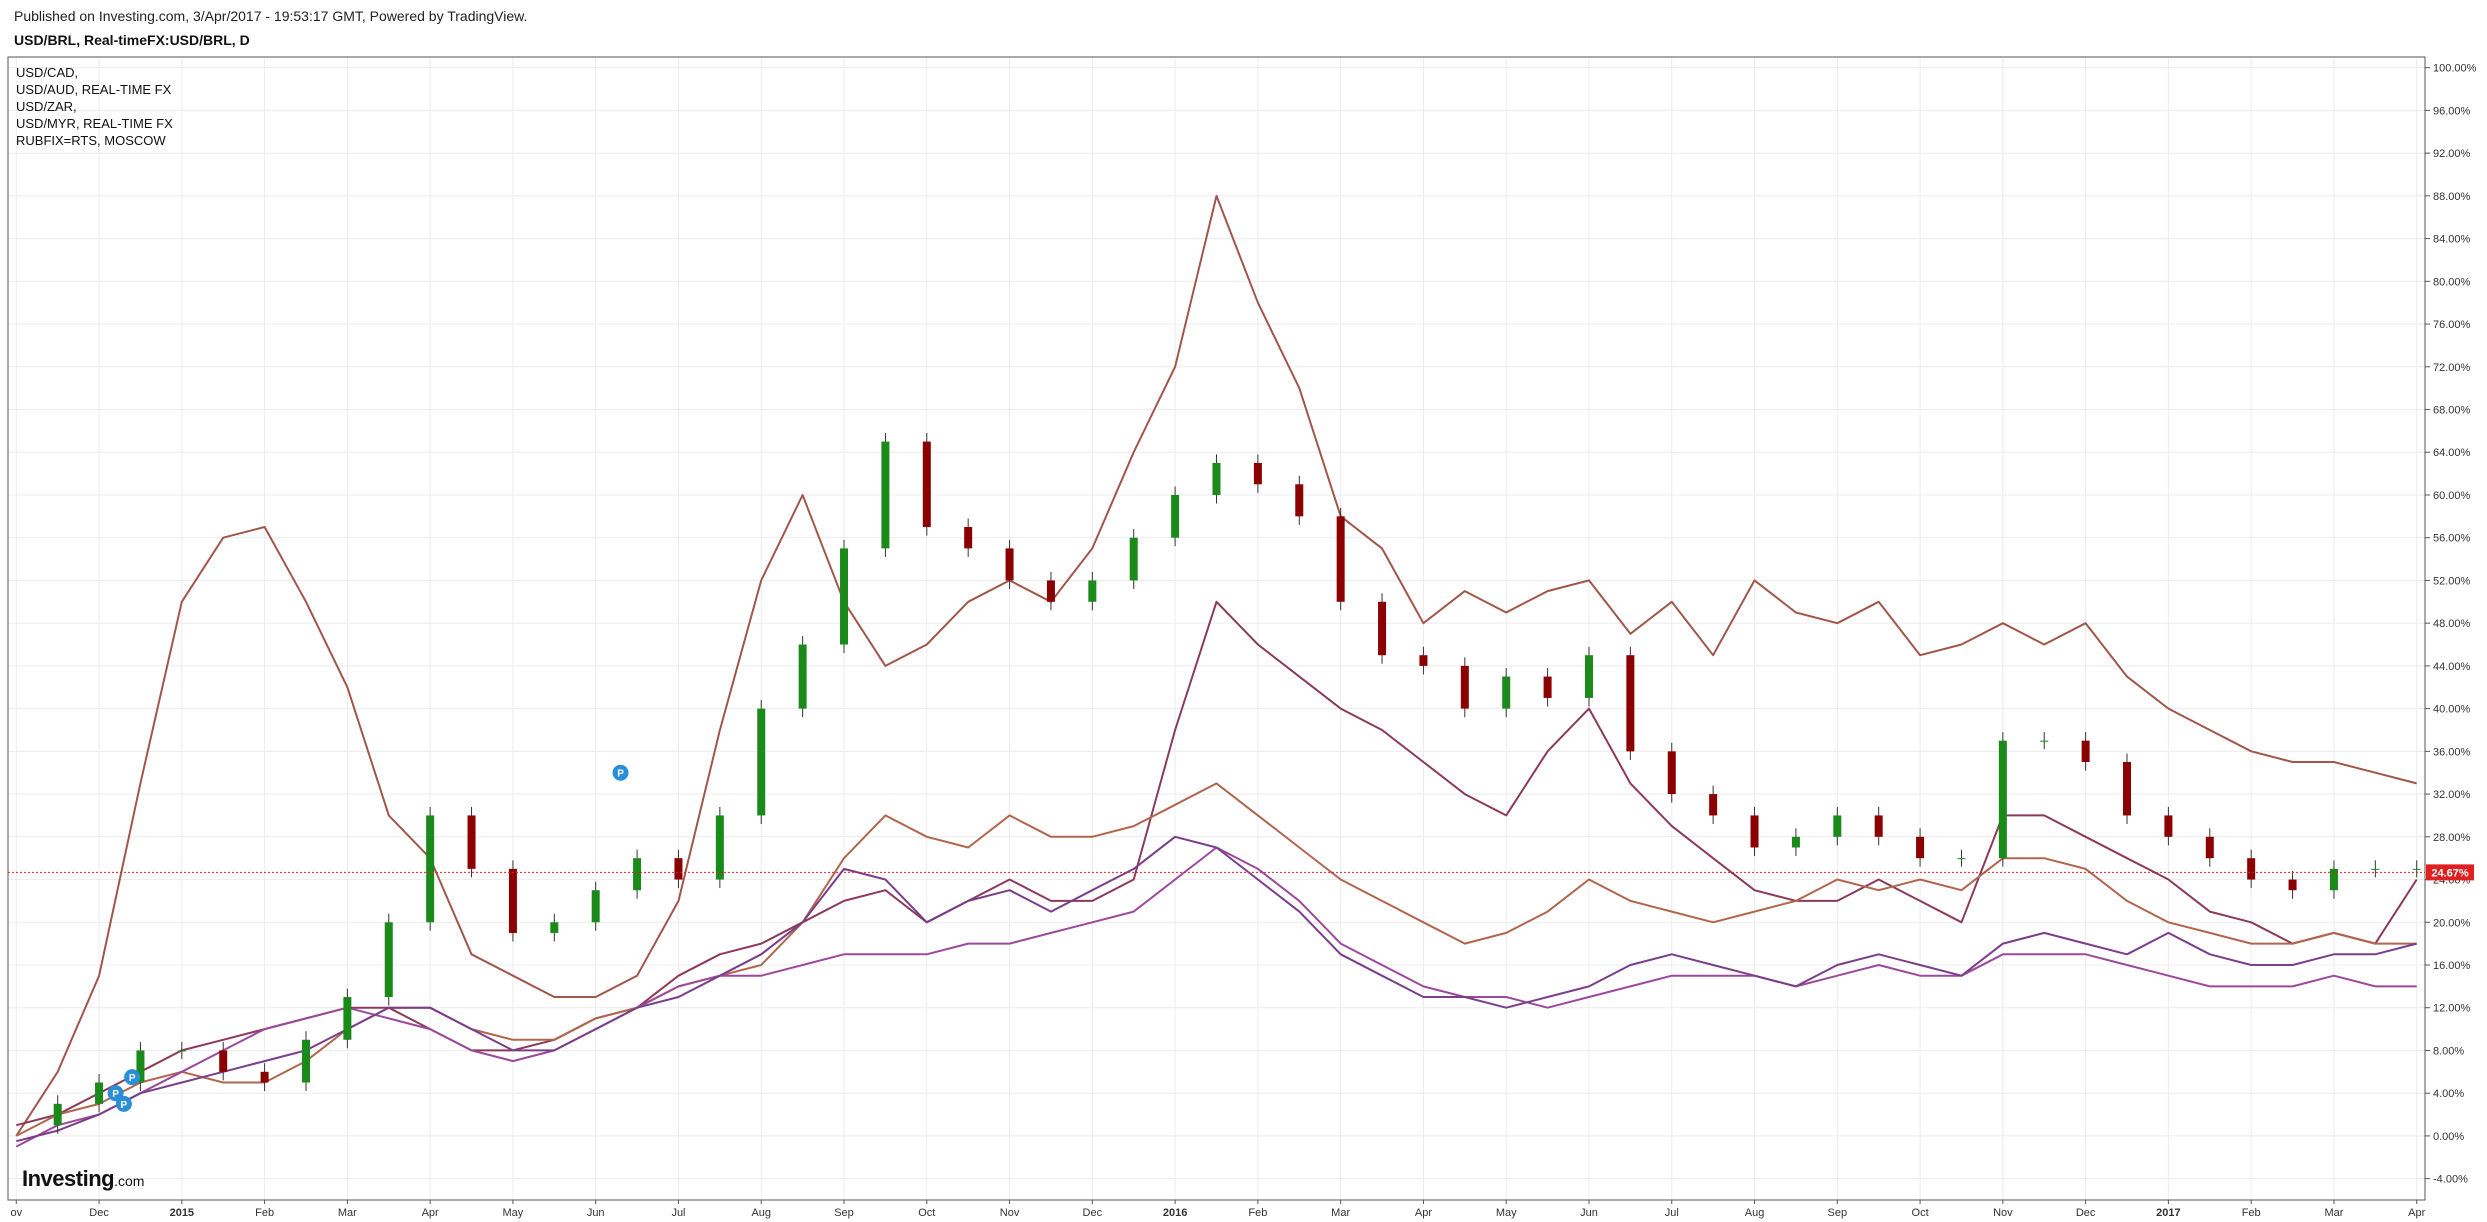 Image resolution: width=2487 pixels, height=1222 pixels. I want to click on legend-item-usd-aud: USD/AUD, REAL-TIME FX, so click(94, 89).